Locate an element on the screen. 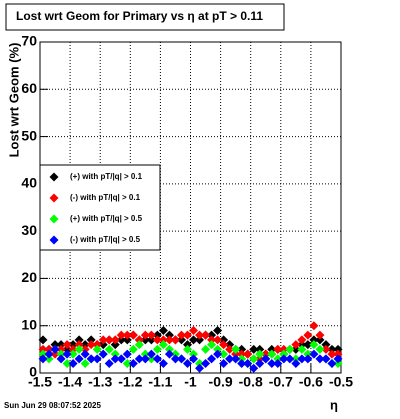 The width and height of the screenshot is (400, 419). x-tick-label: -1.5 is located at coordinates (40, 382).